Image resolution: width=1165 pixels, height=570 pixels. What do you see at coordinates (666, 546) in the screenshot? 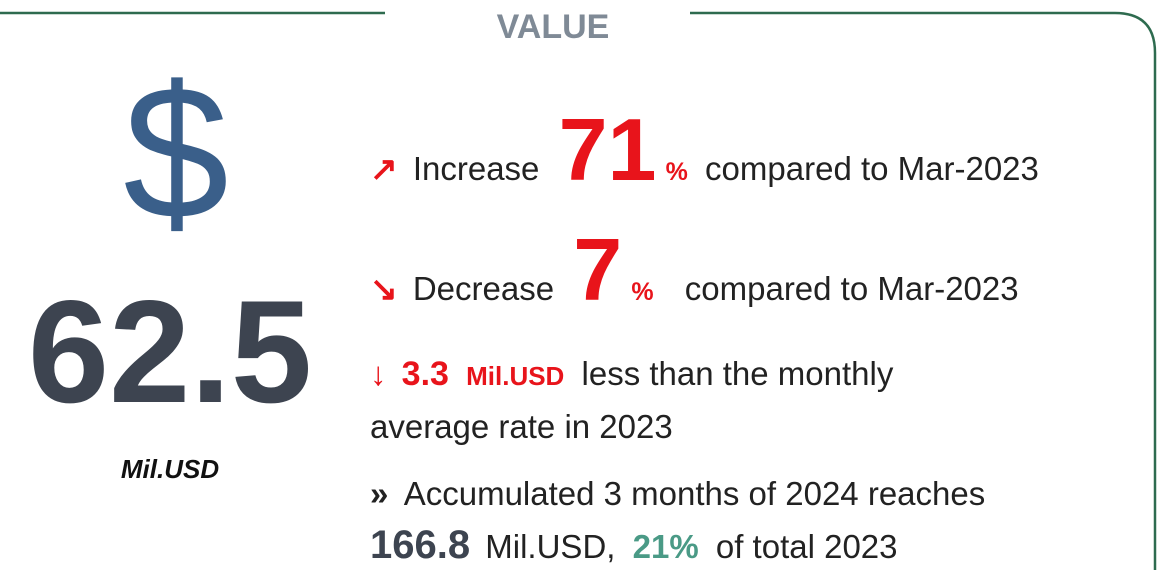
I see `share-value: 21%` at bounding box center [666, 546].